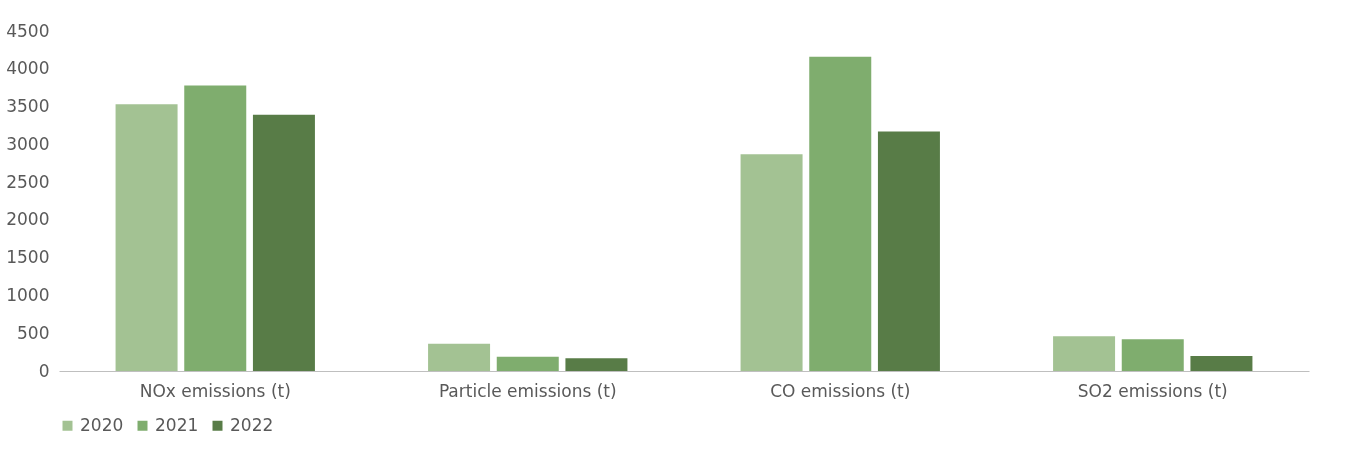  I want to click on y-tick-label: 2500, so click(28, 181).